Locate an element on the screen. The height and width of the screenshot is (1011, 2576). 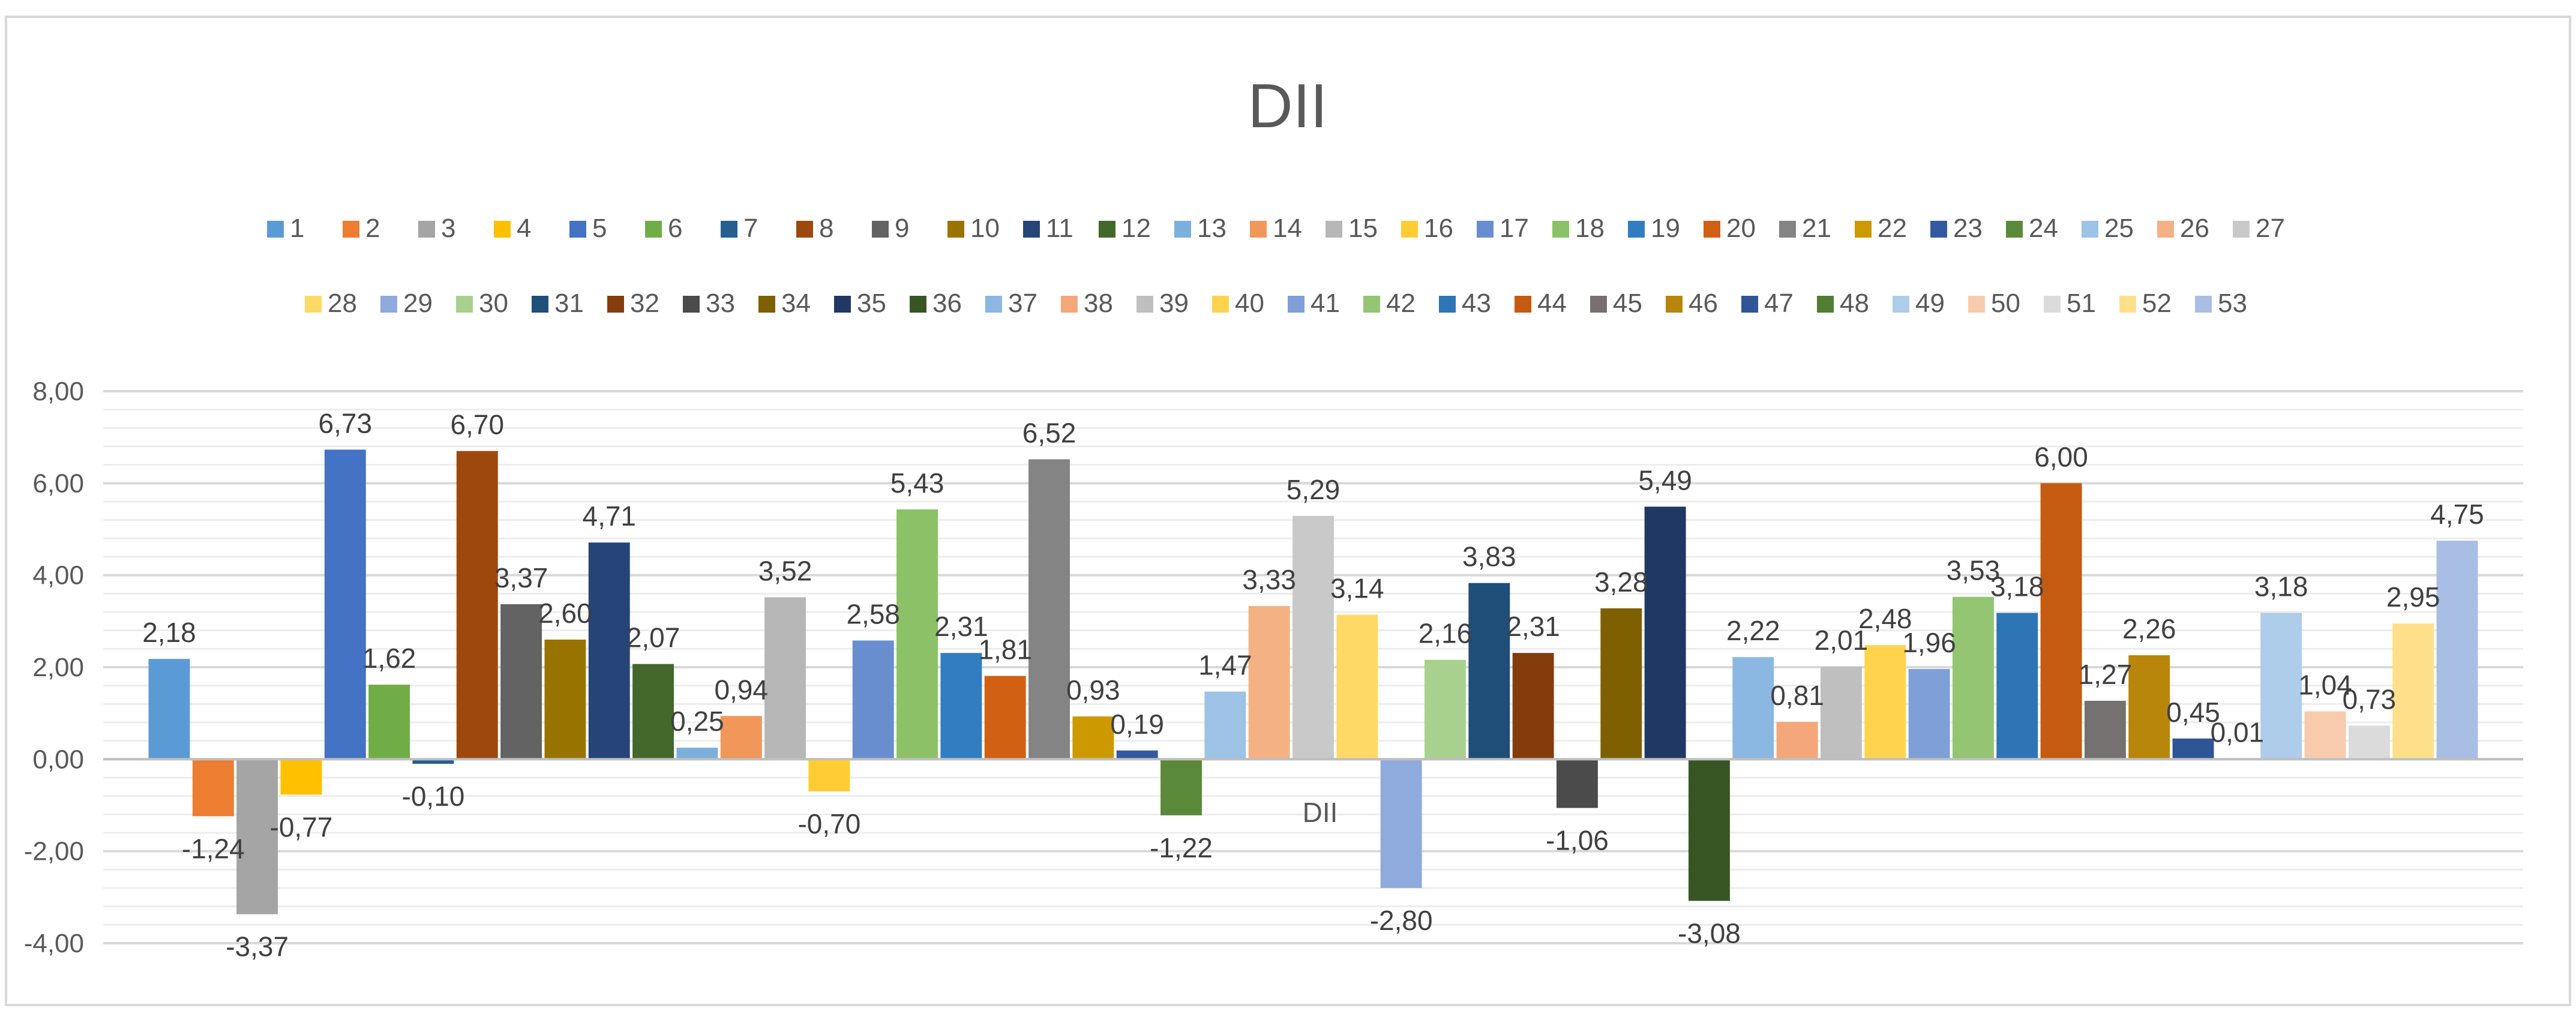
legend-label-37: 37 is located at coordinates (1022, 303).